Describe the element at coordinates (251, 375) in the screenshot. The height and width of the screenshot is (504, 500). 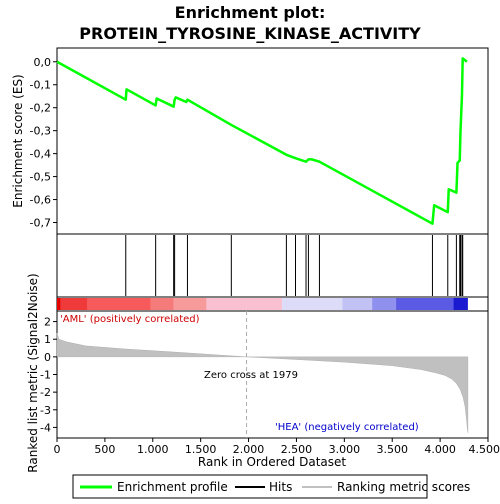
I see `zero-cross-label: Zero cross at 1979` at that location.